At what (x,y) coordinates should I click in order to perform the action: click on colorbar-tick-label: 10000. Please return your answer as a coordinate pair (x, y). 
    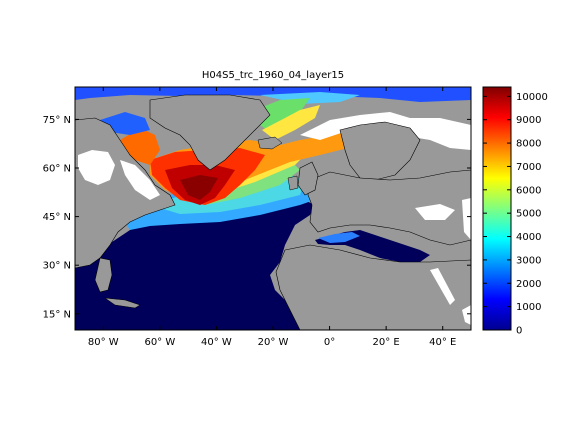
    Looking at the image, I should click on (532, 97).